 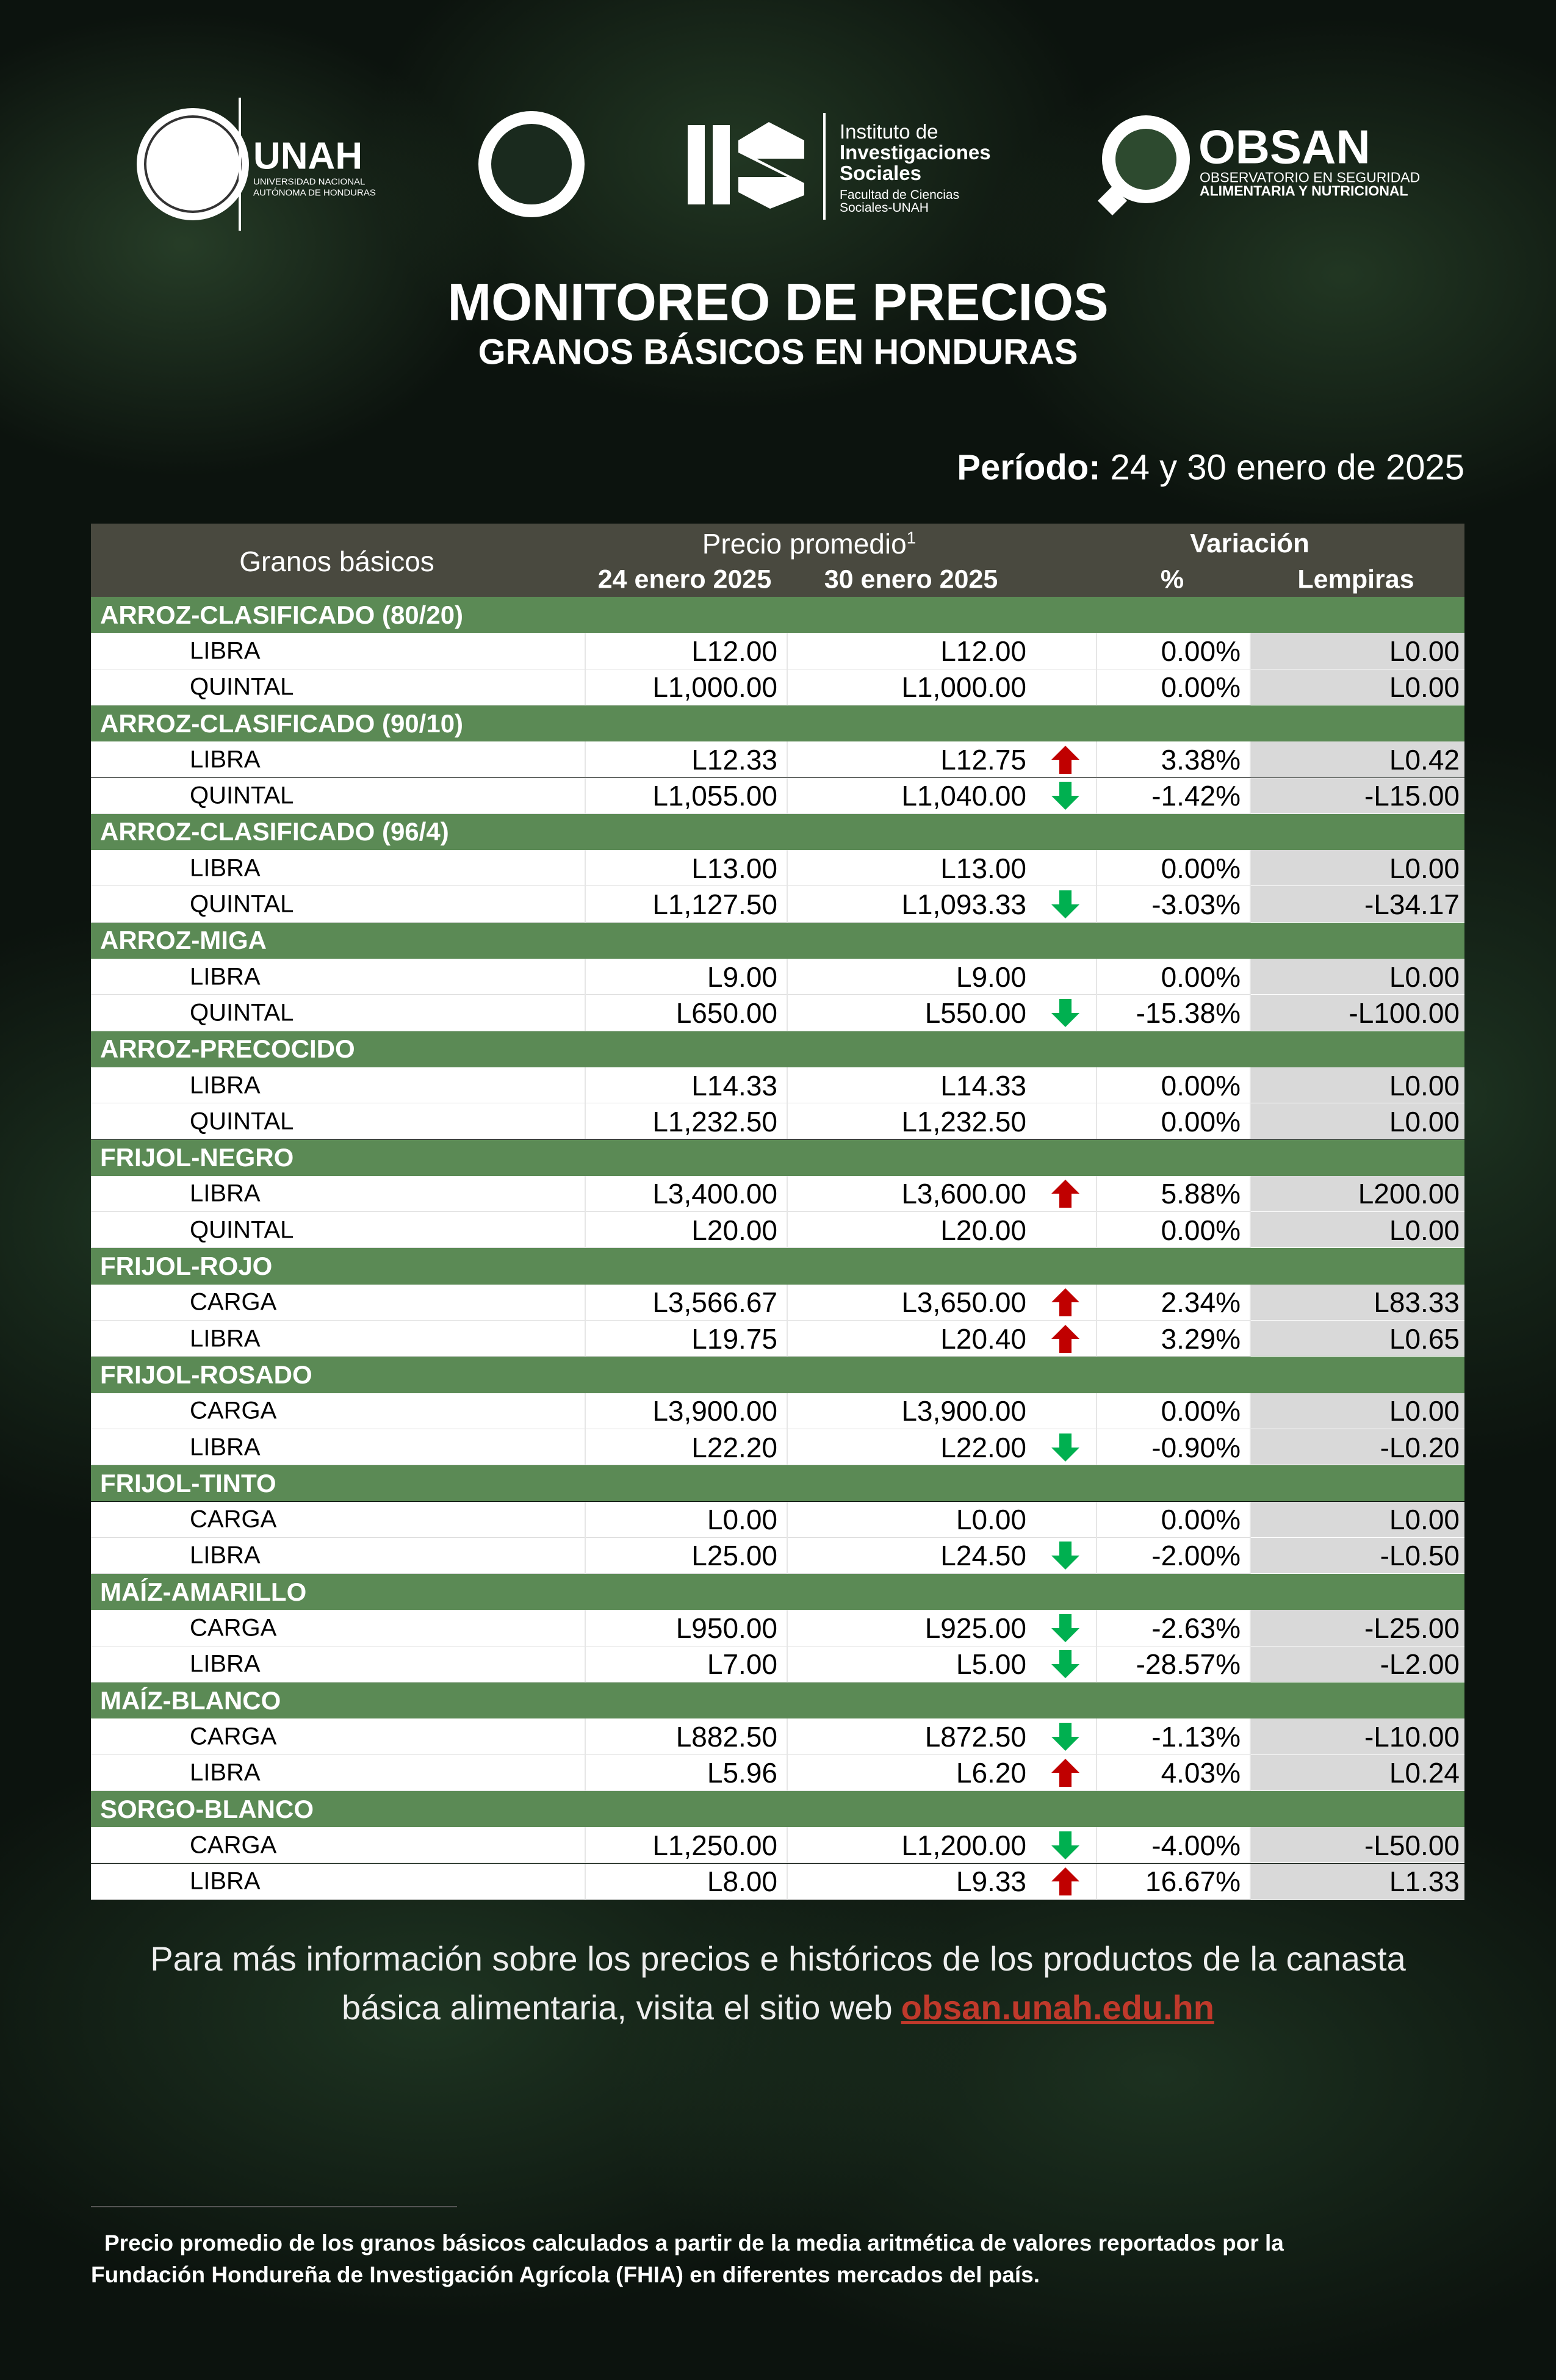 What do you see at coordinates (726, 1628) in the screenshot?
I see `price-1: L950.00` at bounding box center [726, 1628].